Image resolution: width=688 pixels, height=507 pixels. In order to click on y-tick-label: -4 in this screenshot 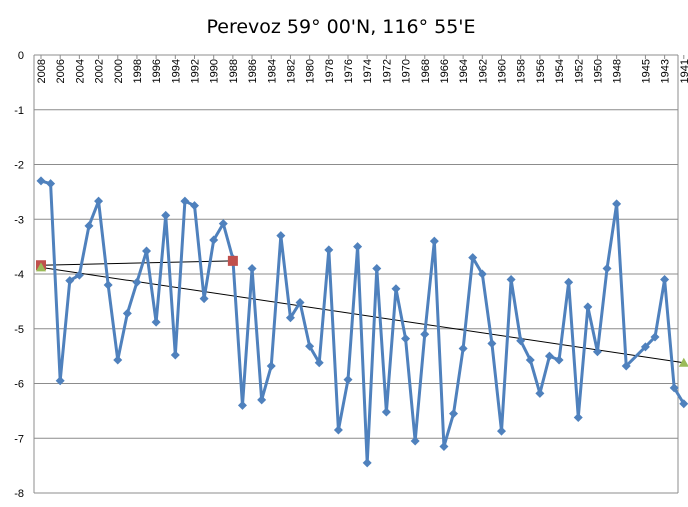, I will do `click(19, 275)`.